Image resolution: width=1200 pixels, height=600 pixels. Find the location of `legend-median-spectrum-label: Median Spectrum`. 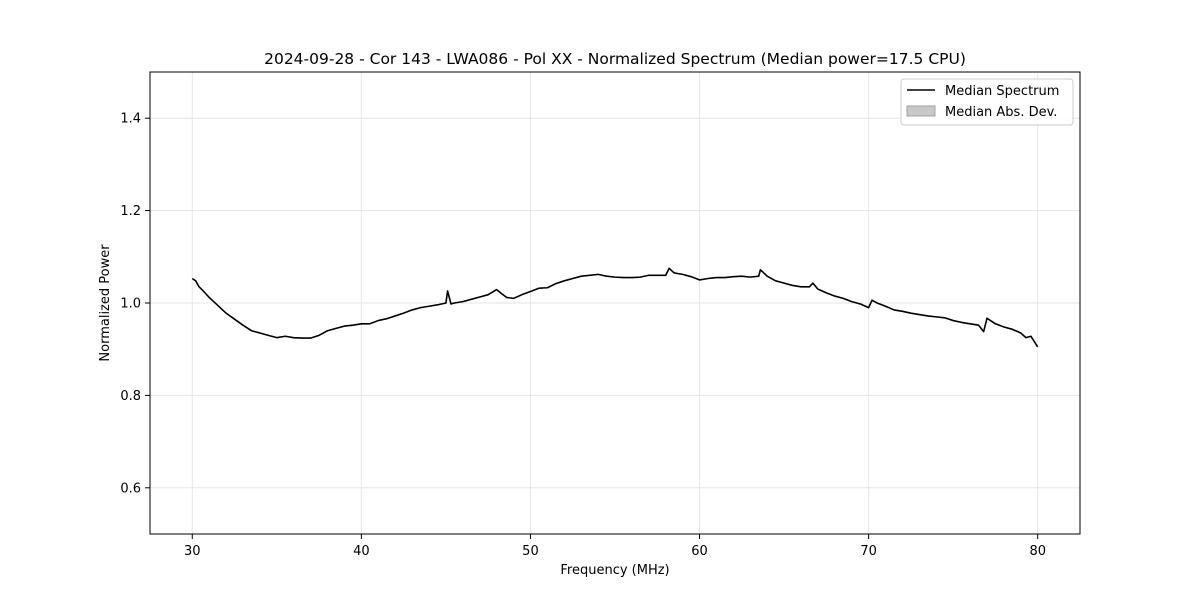

legend-median-spectrum-label: Median Spectrum is located at coordinates (1002, 91).